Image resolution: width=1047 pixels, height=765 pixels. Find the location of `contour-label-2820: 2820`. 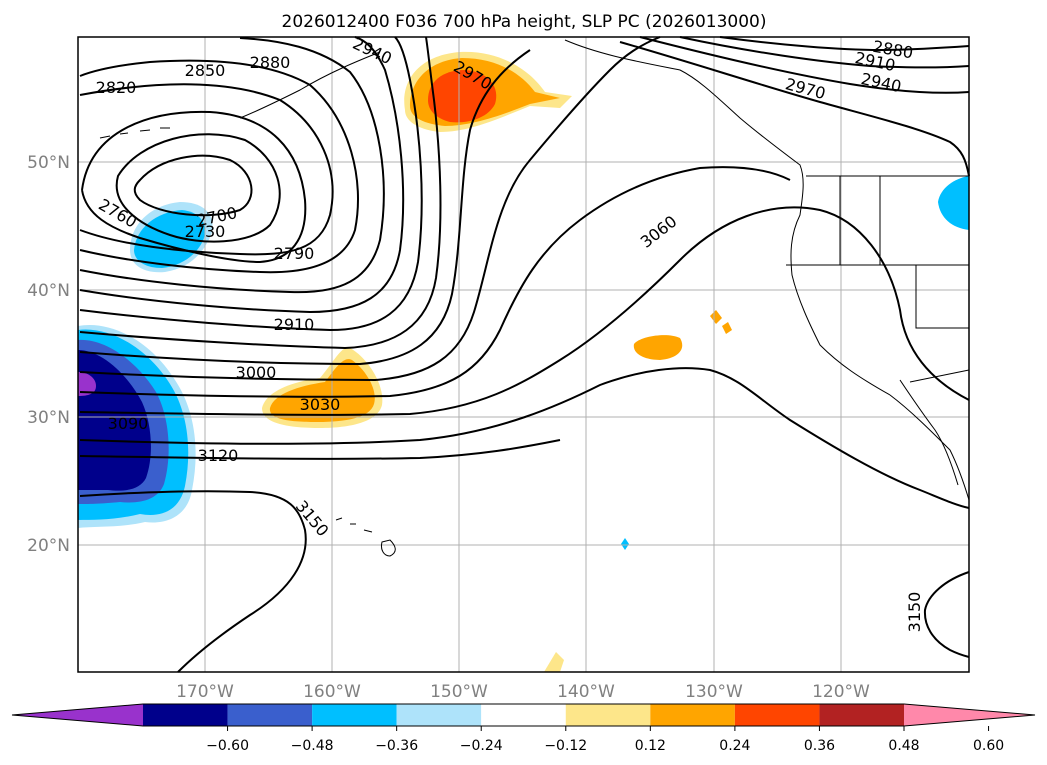

contour-label-2820: 2820 is located at coordinates (116, 87).